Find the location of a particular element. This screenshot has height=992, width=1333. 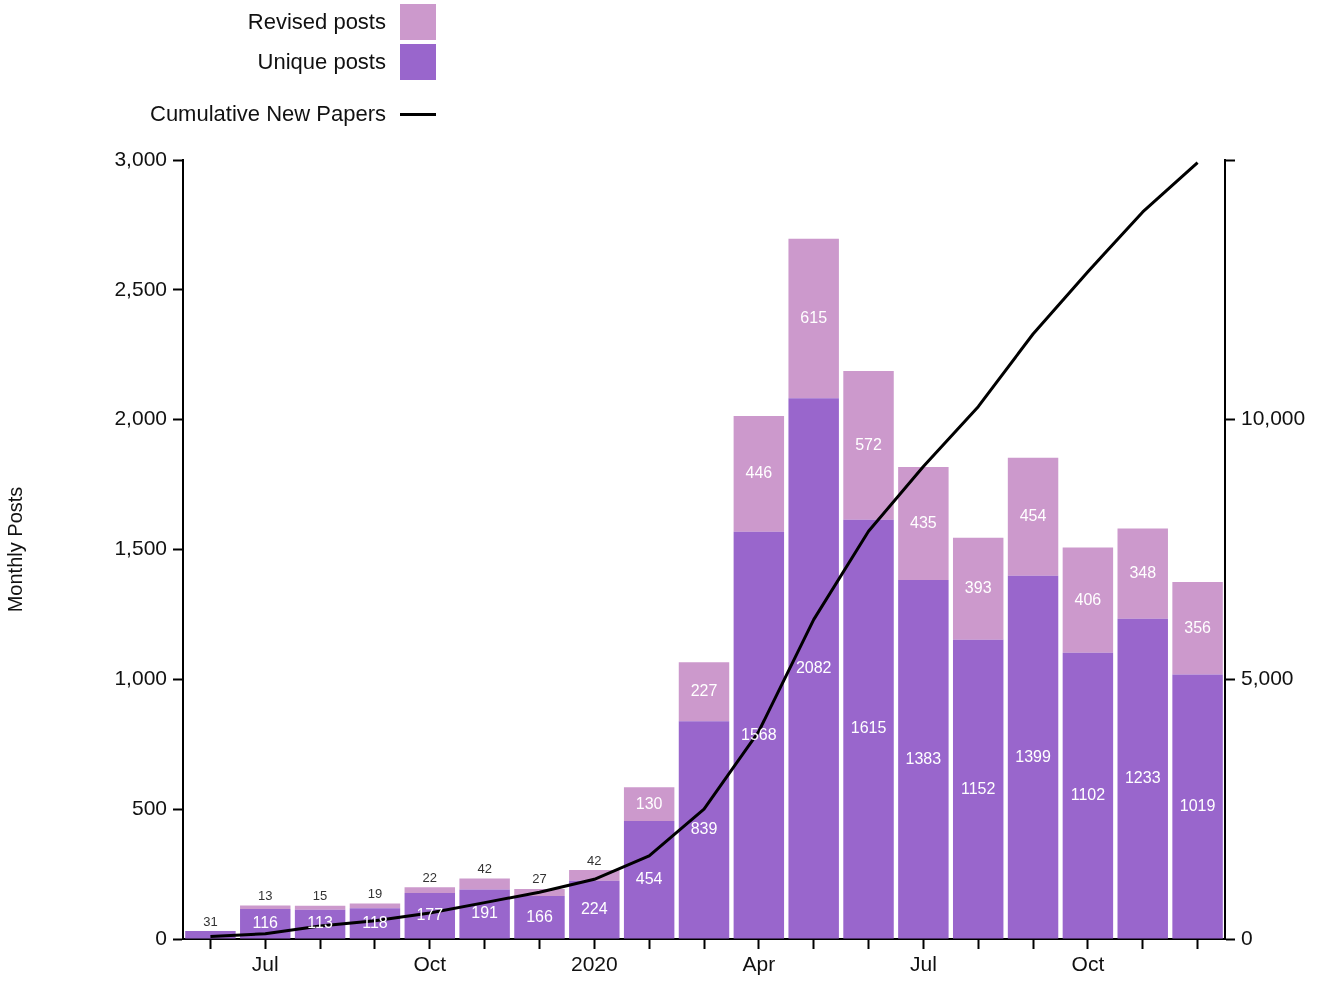

y-tick-label: 0 is located at coordinates (161, 937).